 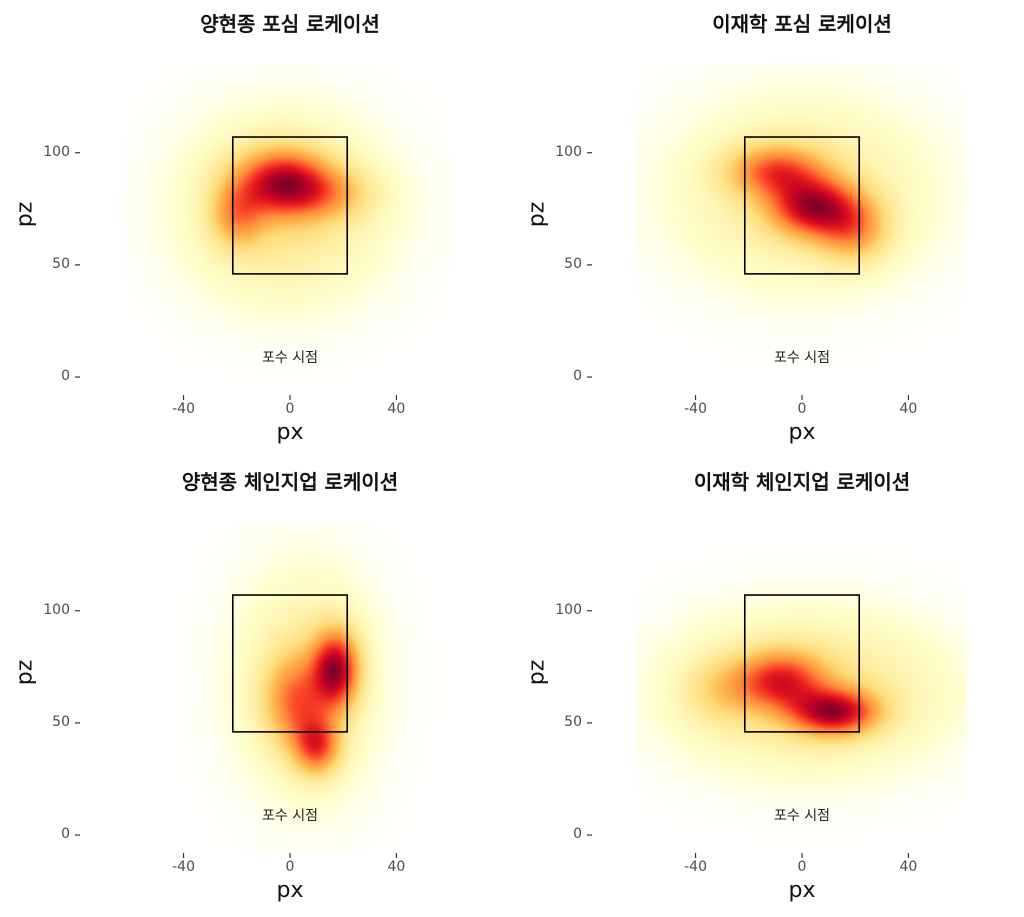 I want to click on chart-title: 이재학 포심 로케이션, so click(x=802, y=24).